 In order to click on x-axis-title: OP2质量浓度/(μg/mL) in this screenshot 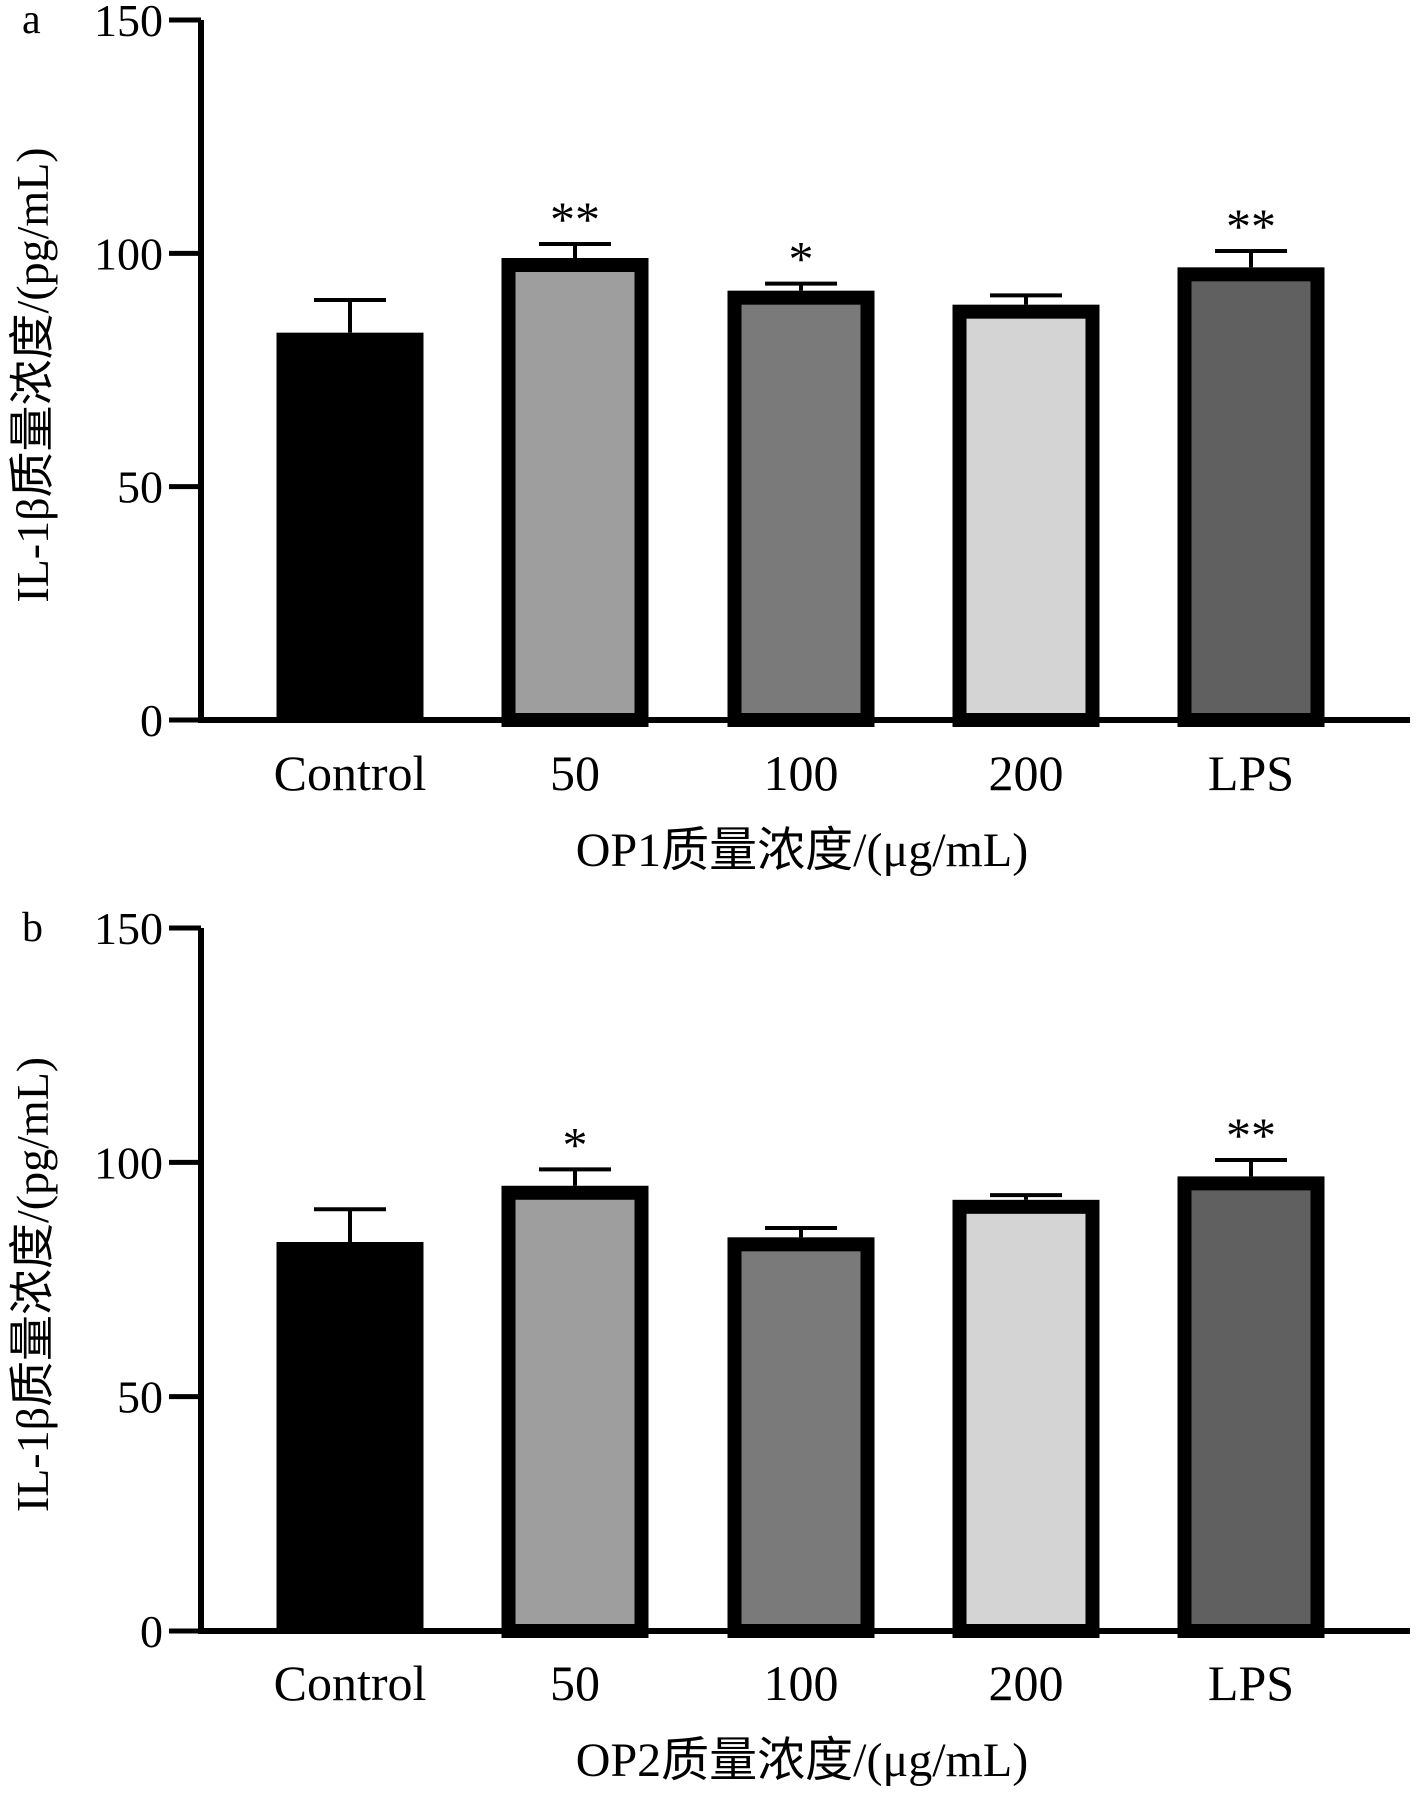, I will do `click(802, 1760)`.